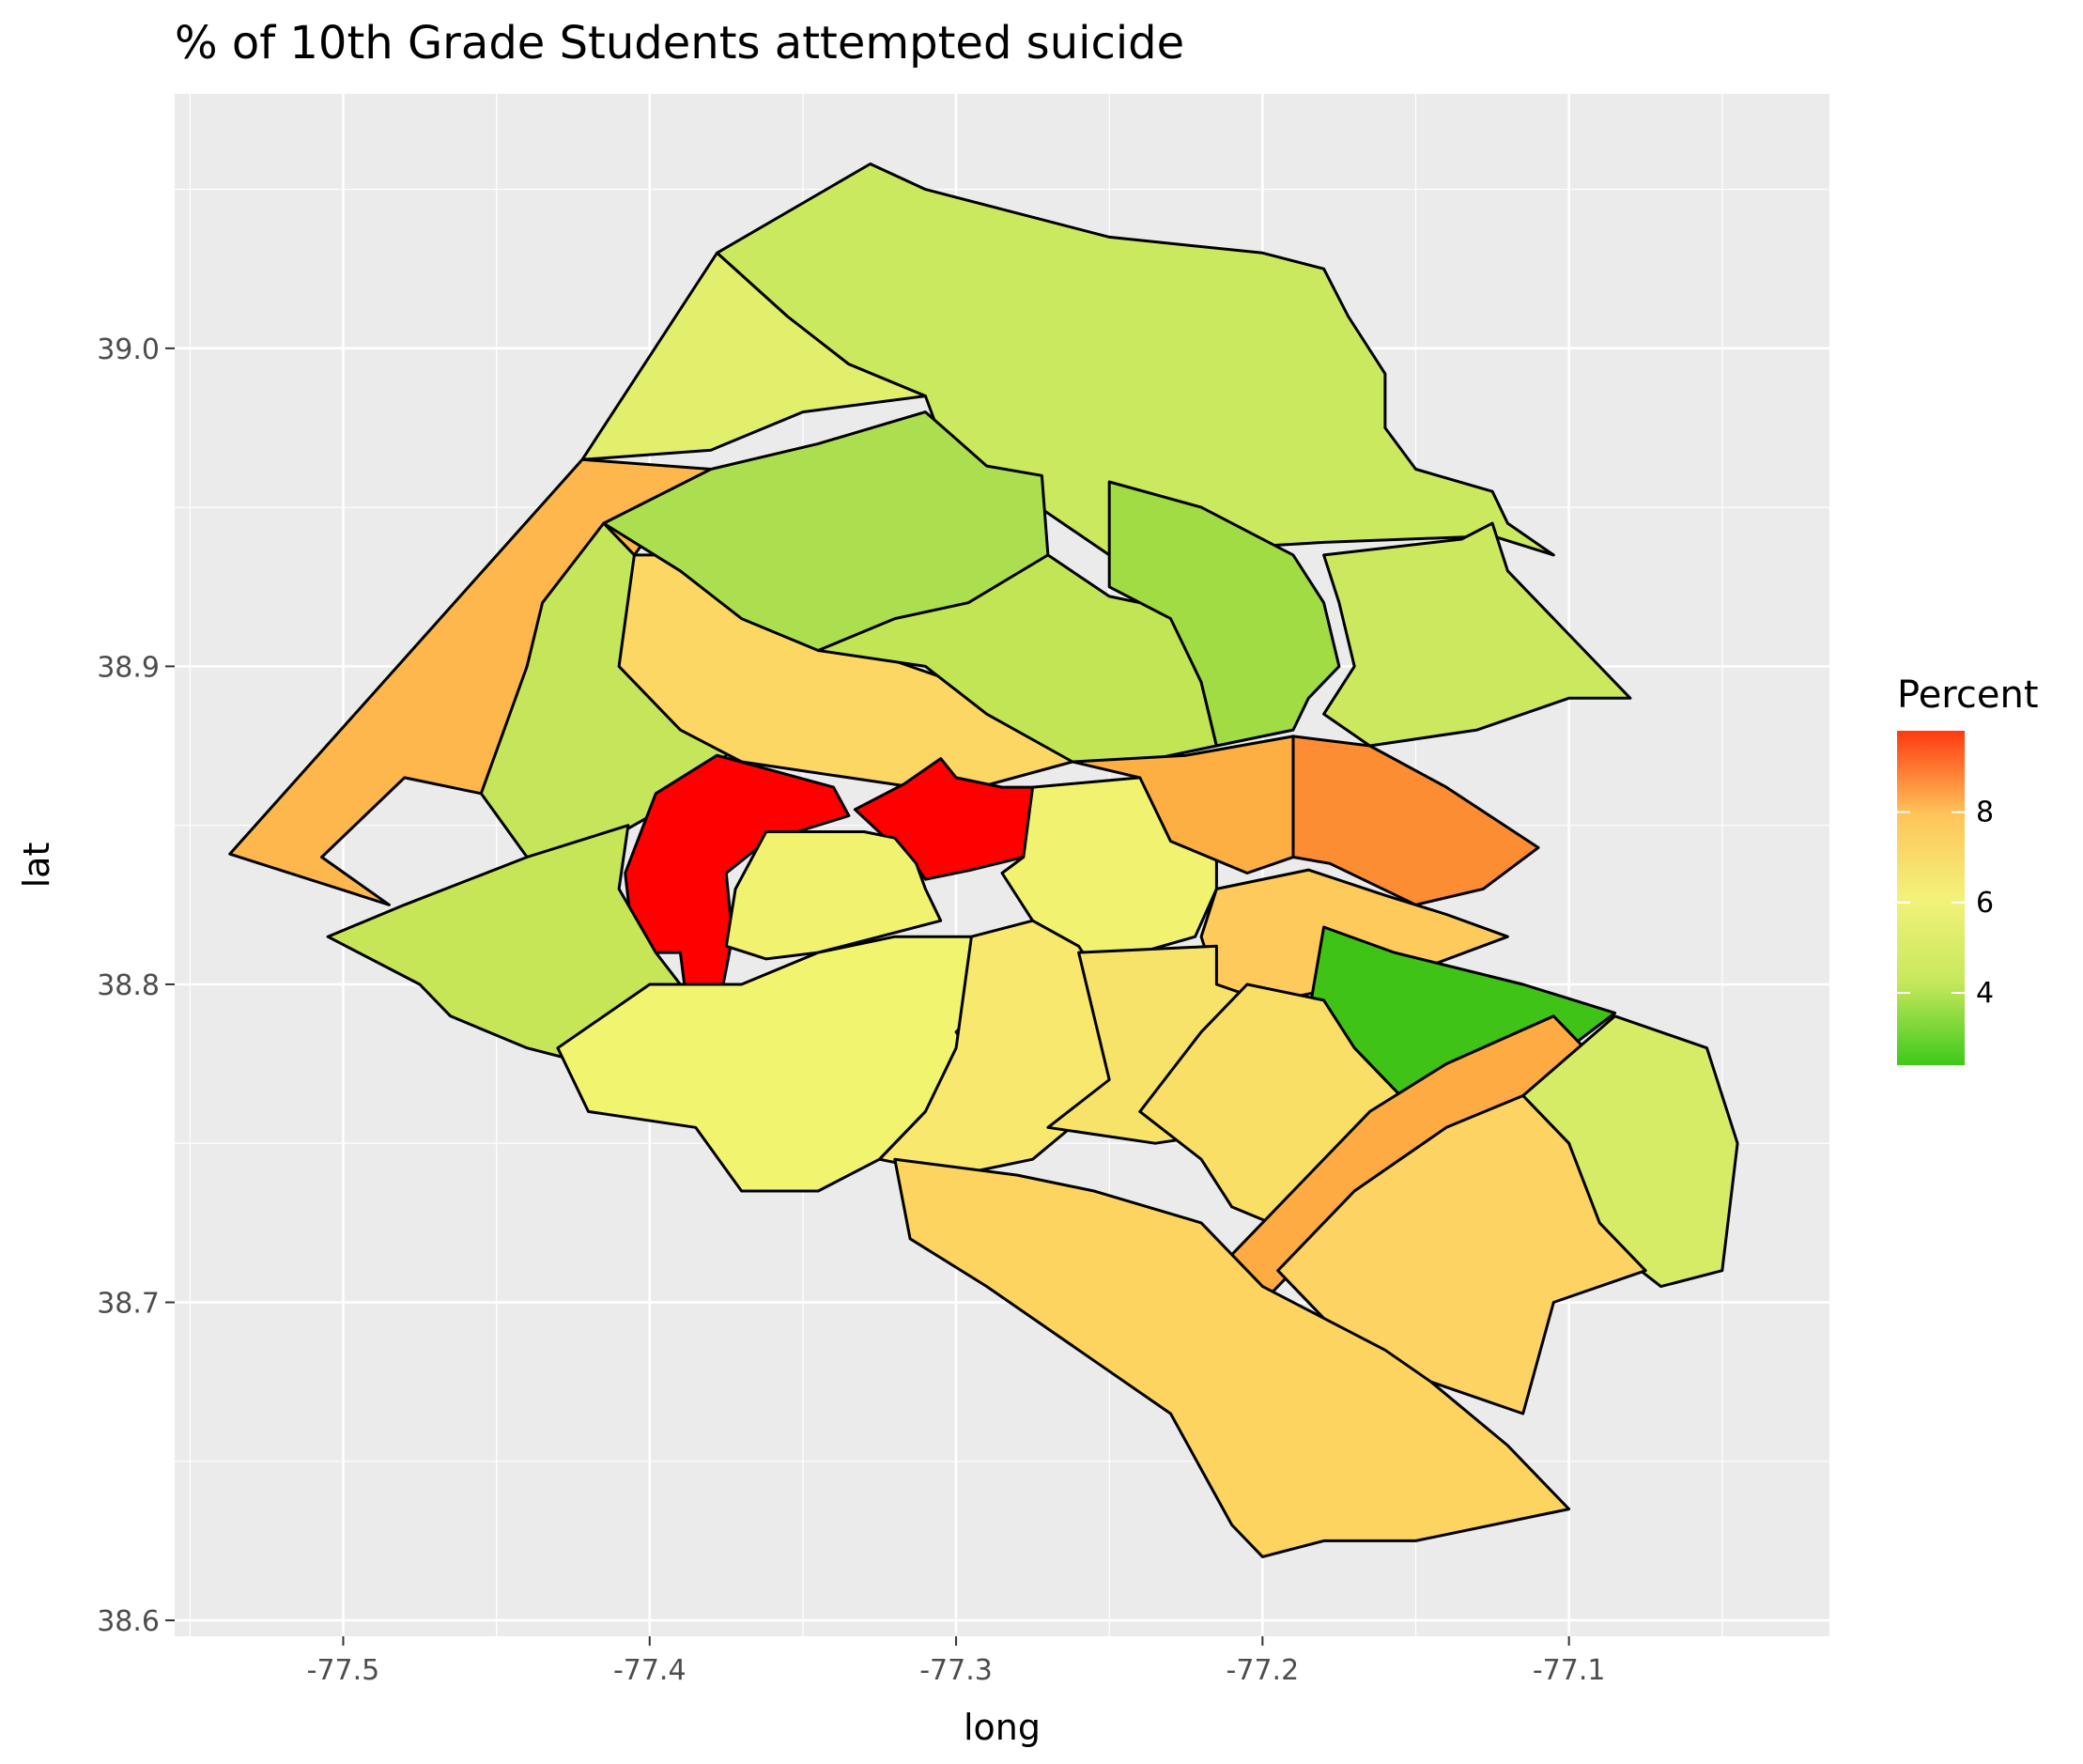 This screenshot has height=1764, width=2083. I want to click on legend-ticks: 4 6 8, so click(1945, 903).